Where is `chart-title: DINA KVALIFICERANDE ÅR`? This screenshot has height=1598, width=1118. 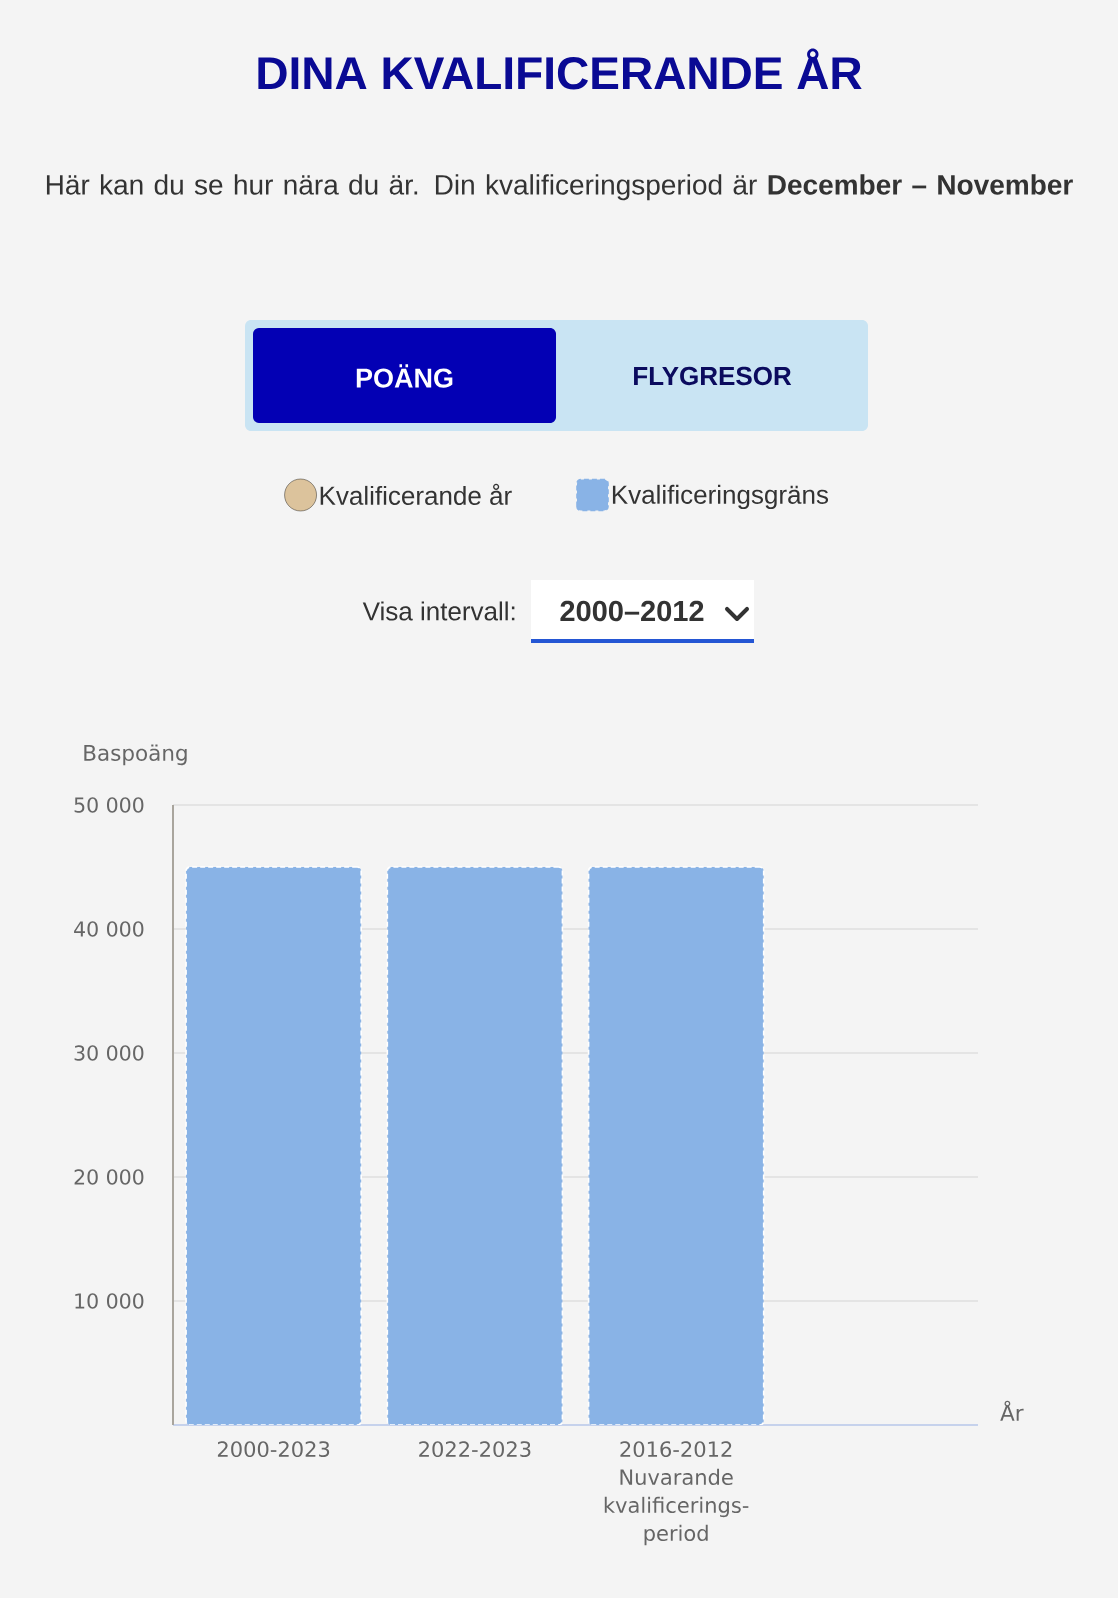
chart-title: DINA KVALIFICERANDE ÅR is located at coordinates (560, 69).